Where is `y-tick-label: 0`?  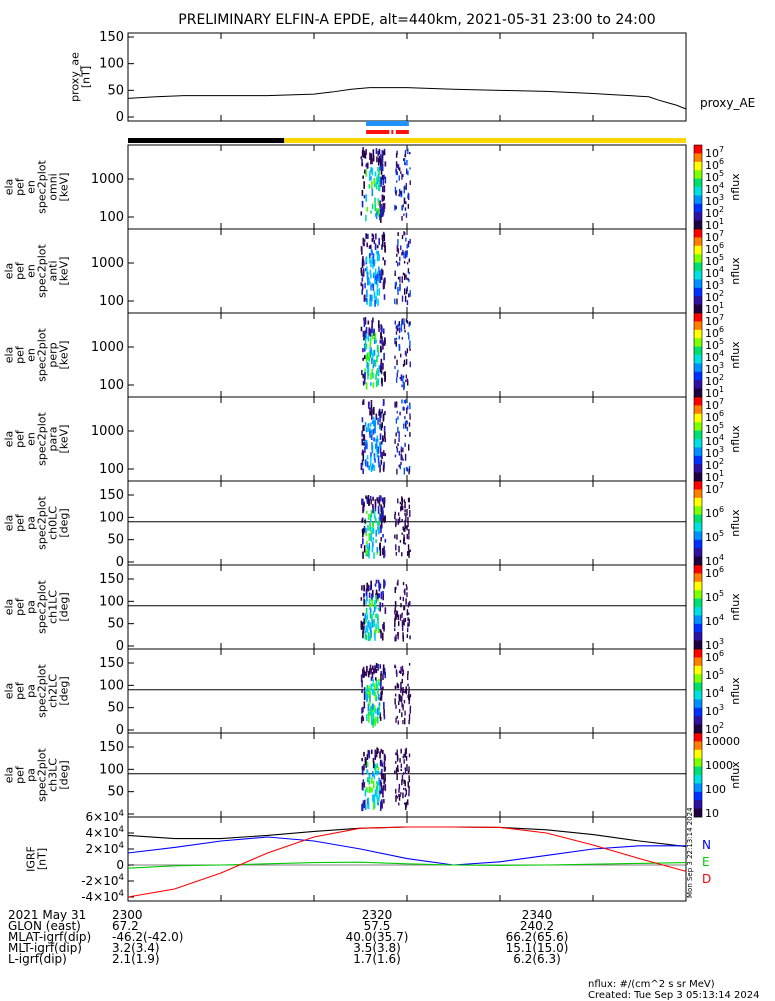
y-tick-label: 0 is located at coordinates (120, 117).